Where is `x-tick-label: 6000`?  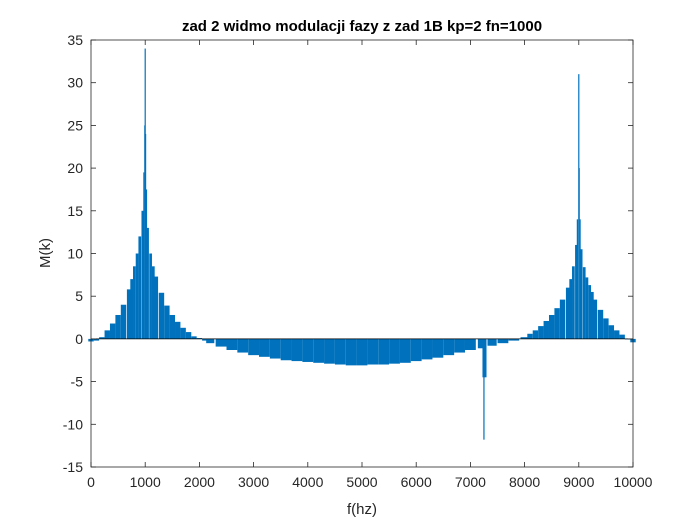 x-tick-label: 6000 is located at coordinates (416, 482).